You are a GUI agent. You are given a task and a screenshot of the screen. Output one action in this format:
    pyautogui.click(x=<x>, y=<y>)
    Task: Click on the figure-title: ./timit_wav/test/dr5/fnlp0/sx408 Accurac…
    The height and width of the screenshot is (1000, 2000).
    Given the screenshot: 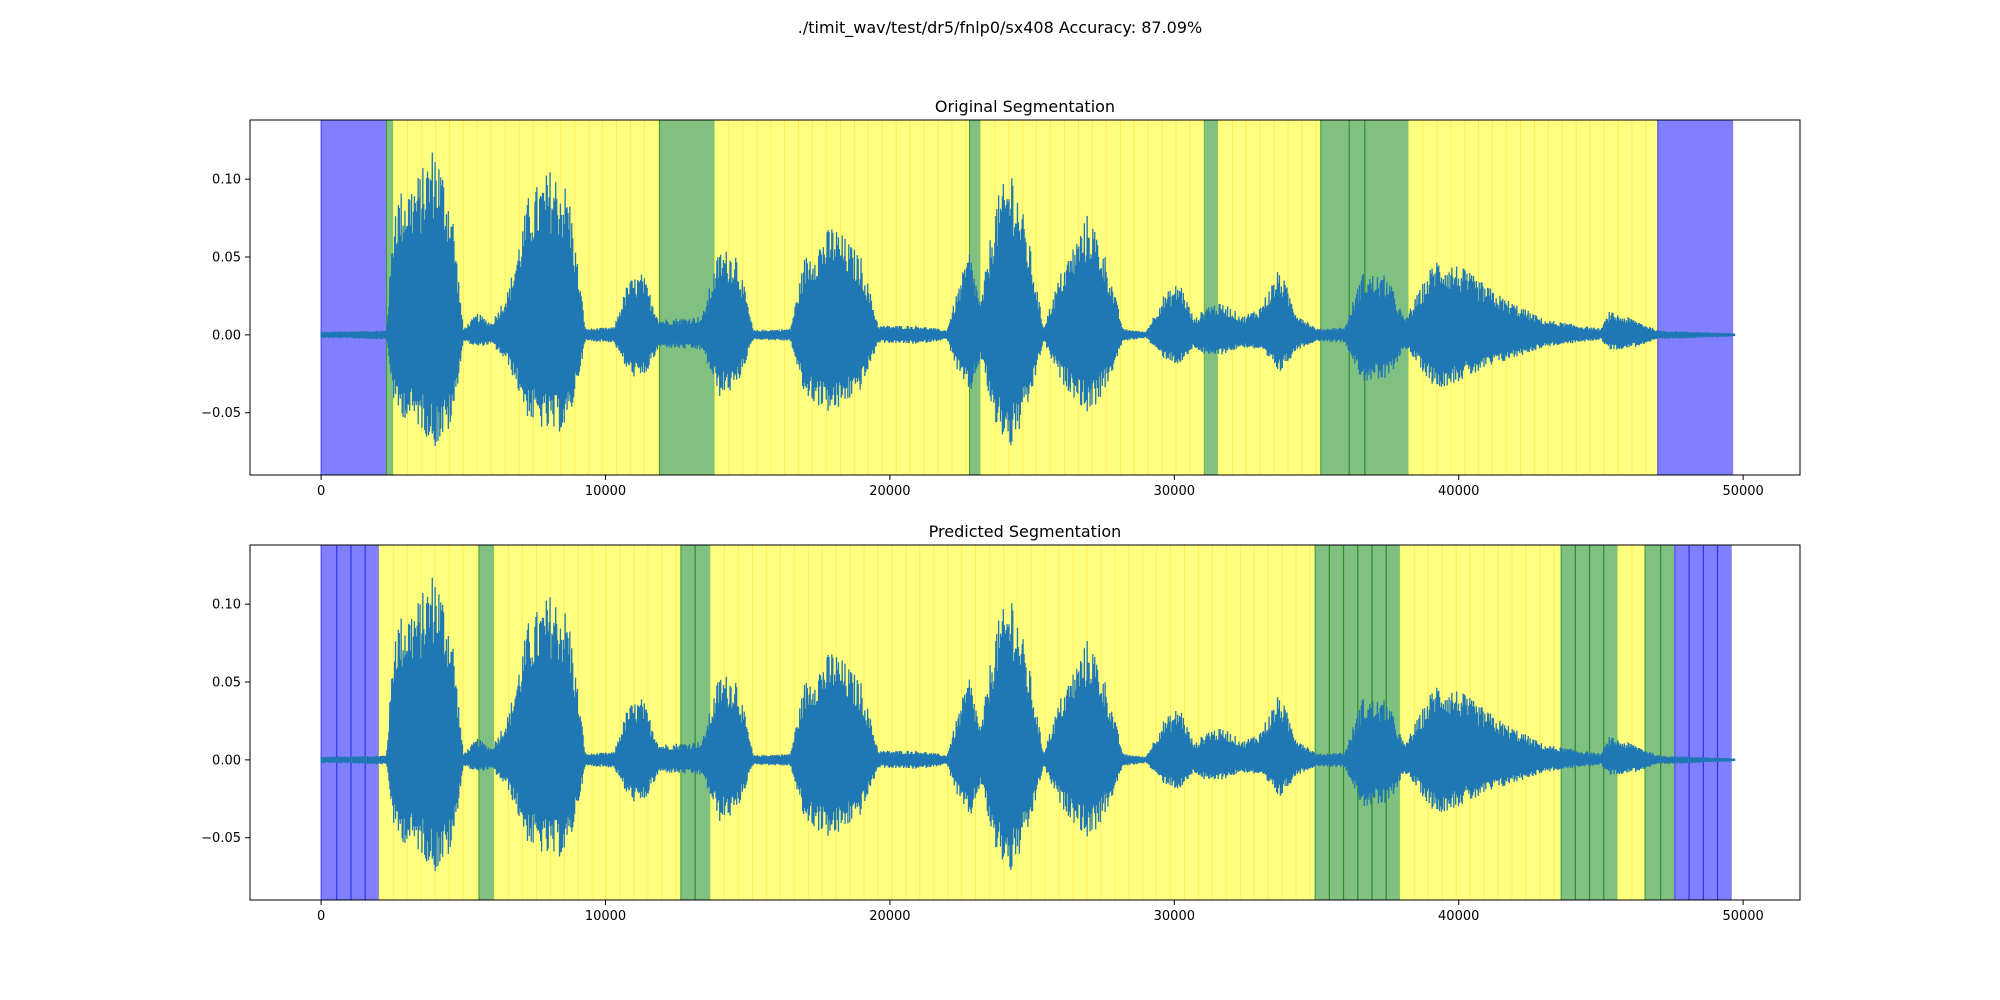 What is the action you would take?
    pyautogui.click(x=1000, y=28)
    